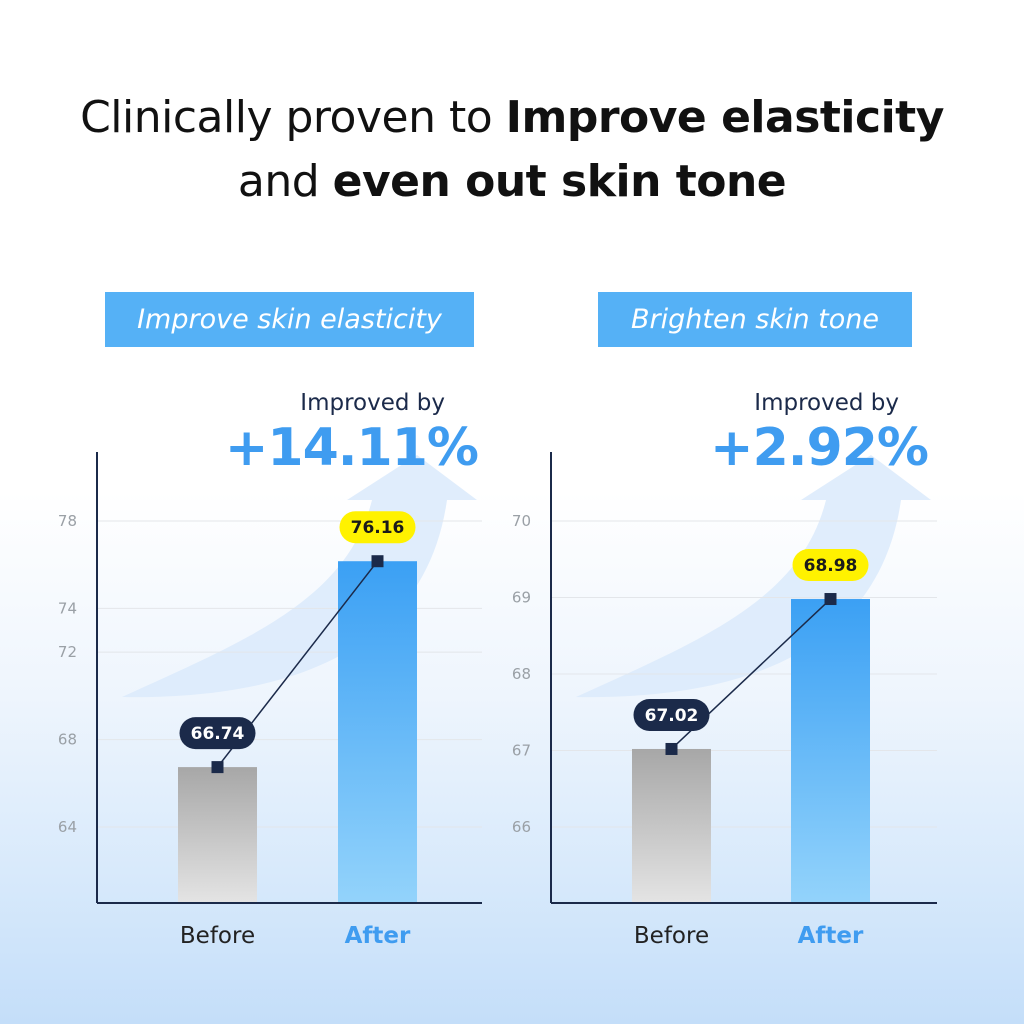 The width and height of the screenshot is (1024, 1024). I want to click on elasticity-improved-value: +14.11%, so click(351, 448).